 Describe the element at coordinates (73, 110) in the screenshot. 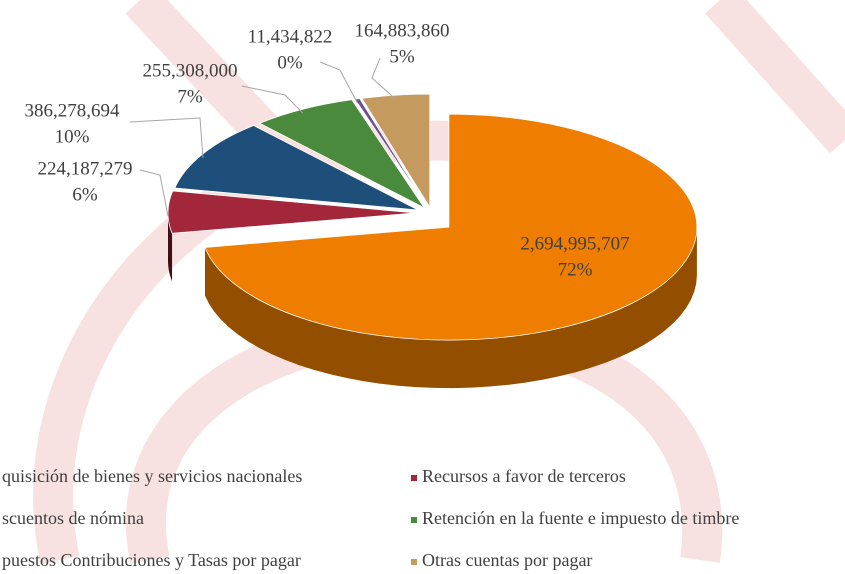

I see `value-label: 386,278,694` at that location.